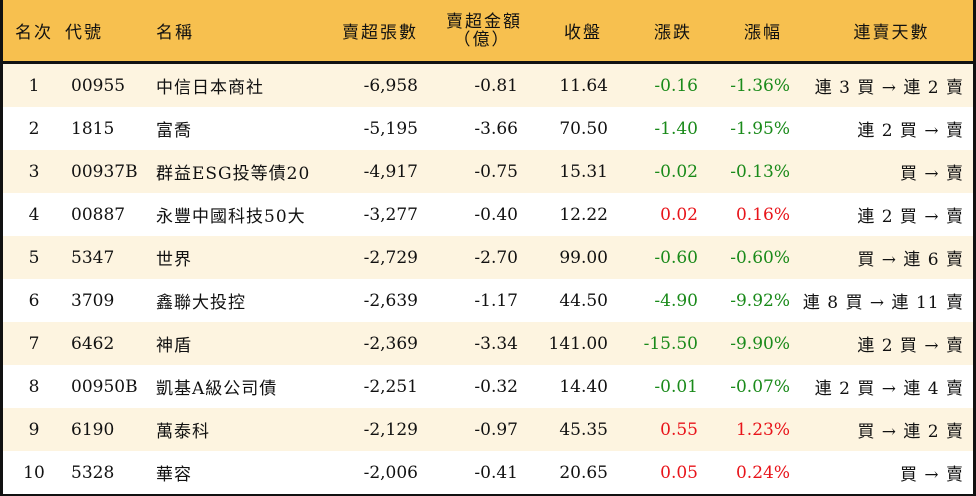  What do you see at coordinates (201, 303) in the screenshot?
I see `name-cell: 鑫聯大投控` at bounding box center [201, 303].